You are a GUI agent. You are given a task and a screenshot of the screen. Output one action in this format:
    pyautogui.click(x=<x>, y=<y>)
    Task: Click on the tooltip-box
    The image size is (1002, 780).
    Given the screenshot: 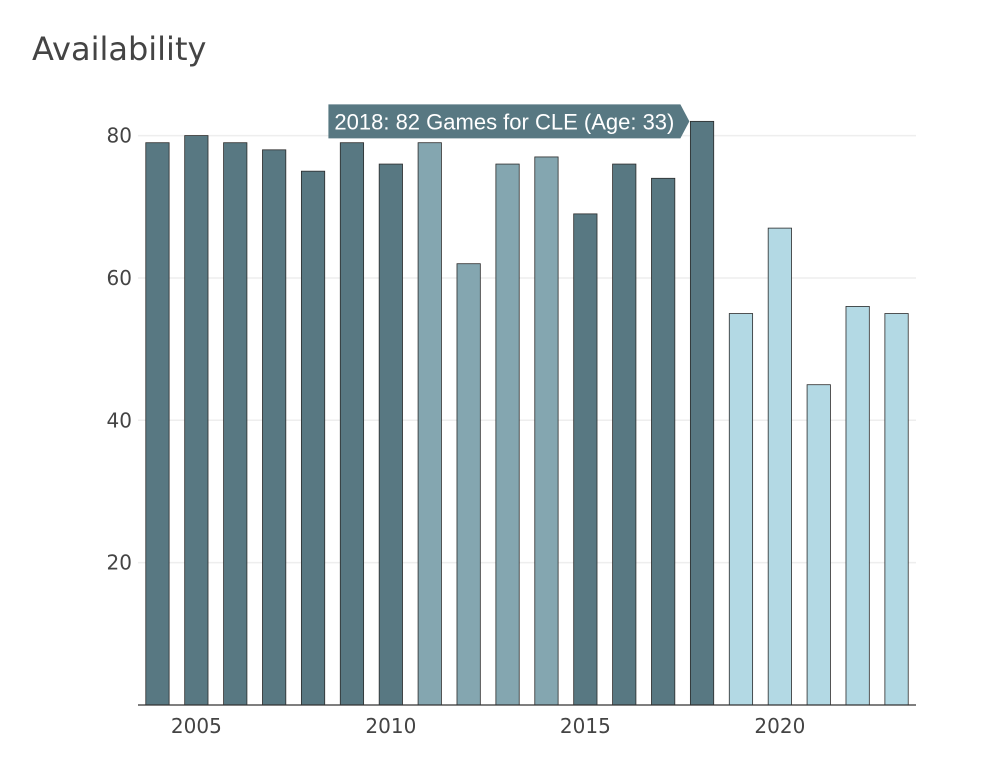 What is the action you would take?
    pyautogui.click(x=509, y=121)
    